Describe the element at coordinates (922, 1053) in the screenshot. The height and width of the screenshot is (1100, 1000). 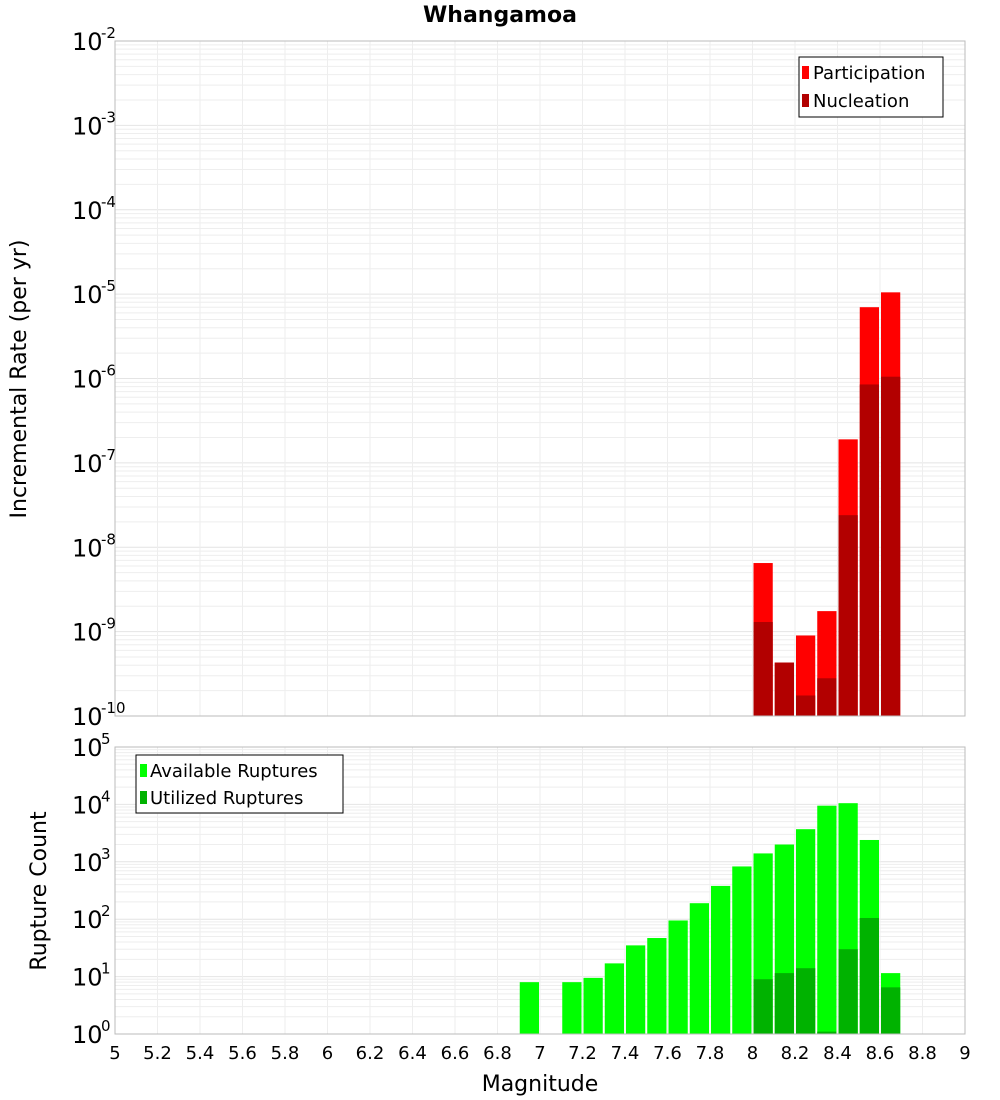
I see `x-tick-label: 8.8` at that location.